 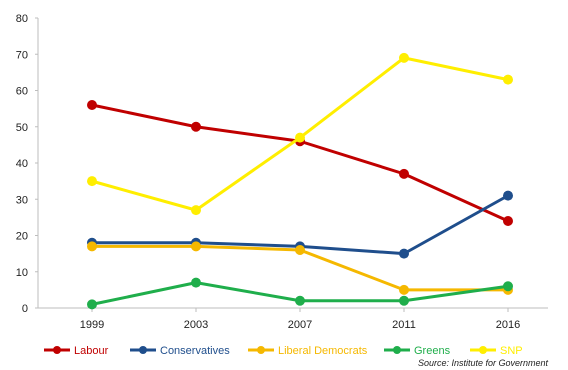 What do you see at coordinates (22, 19) in the screenshot?
I see `y-tick-label: 80` at bounding box center [22, 19].